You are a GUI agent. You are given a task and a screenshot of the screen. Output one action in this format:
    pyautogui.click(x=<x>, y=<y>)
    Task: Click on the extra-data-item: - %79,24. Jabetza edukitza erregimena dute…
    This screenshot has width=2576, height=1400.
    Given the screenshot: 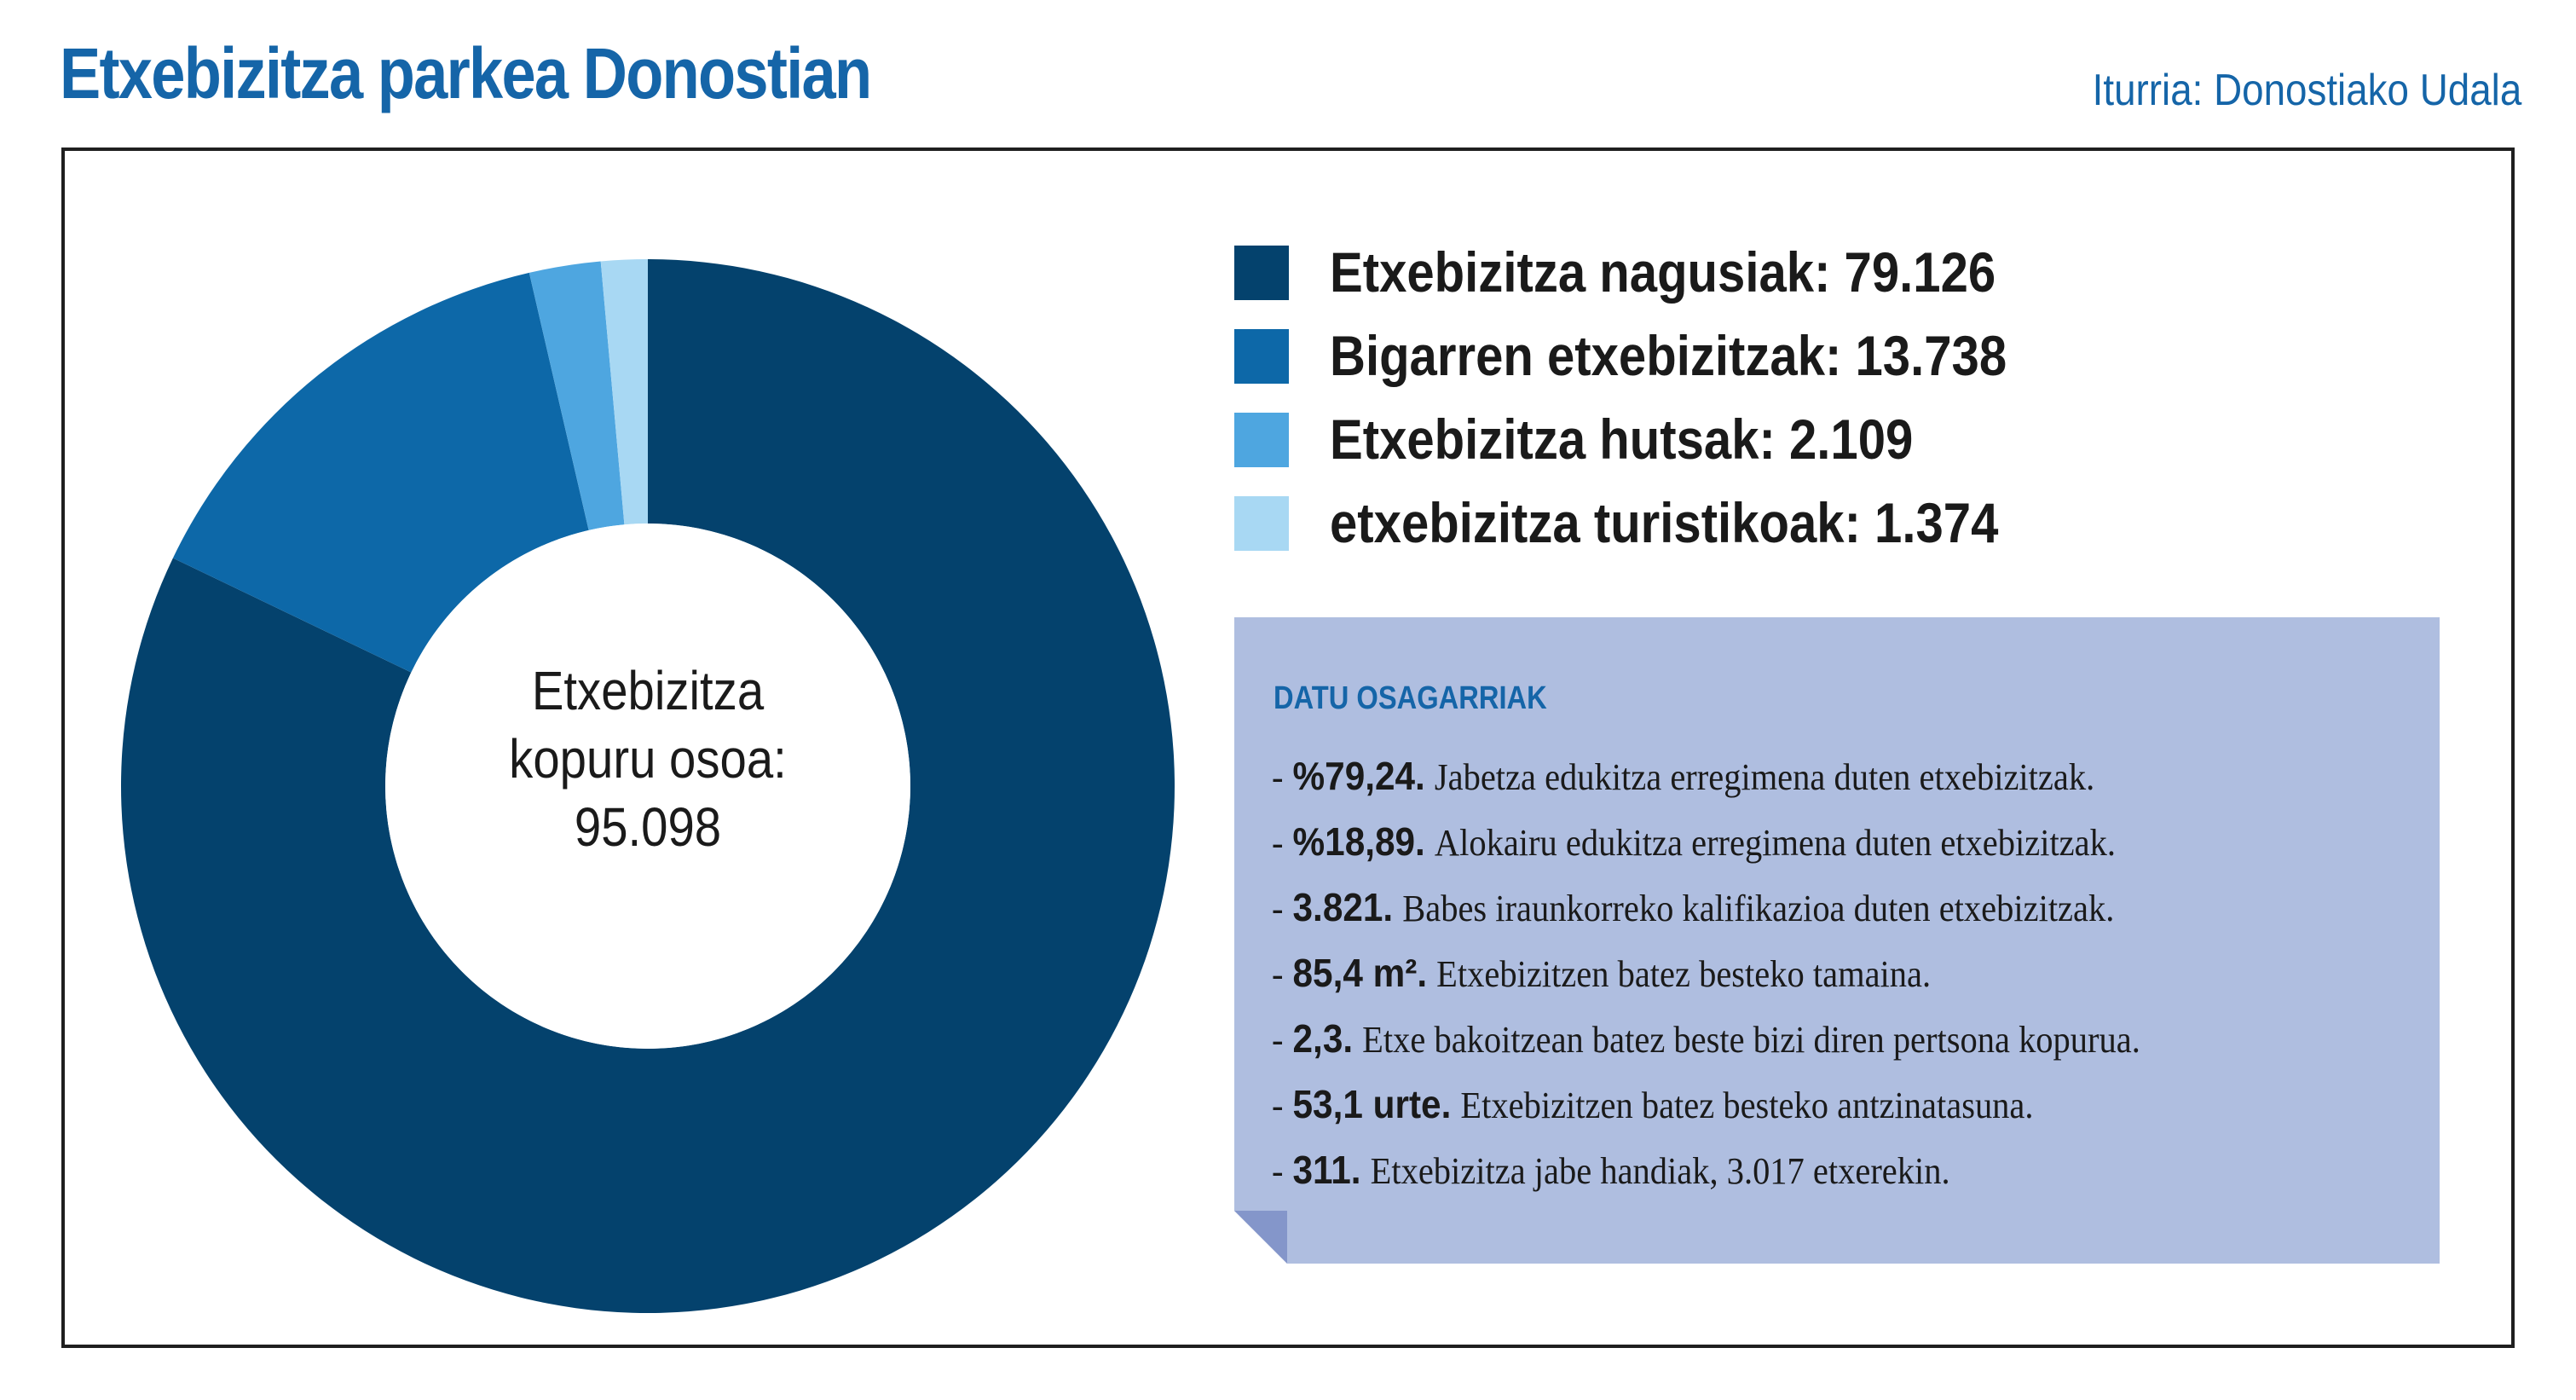 What is the action you would take?
    pyautogui.click(x=1683, y=776)
    